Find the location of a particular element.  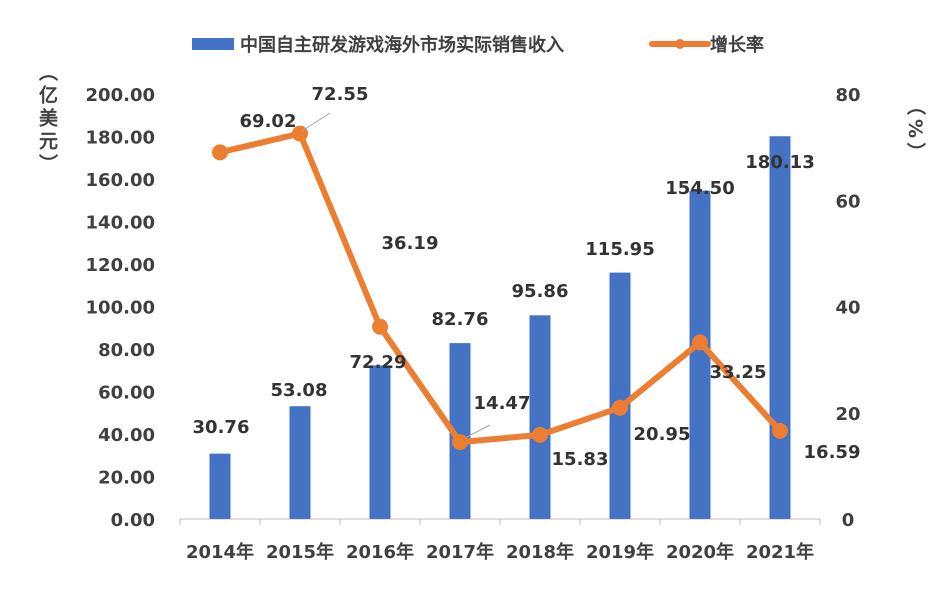

left-y-tick-label: 200.00 is located at coordinates (120, 95).